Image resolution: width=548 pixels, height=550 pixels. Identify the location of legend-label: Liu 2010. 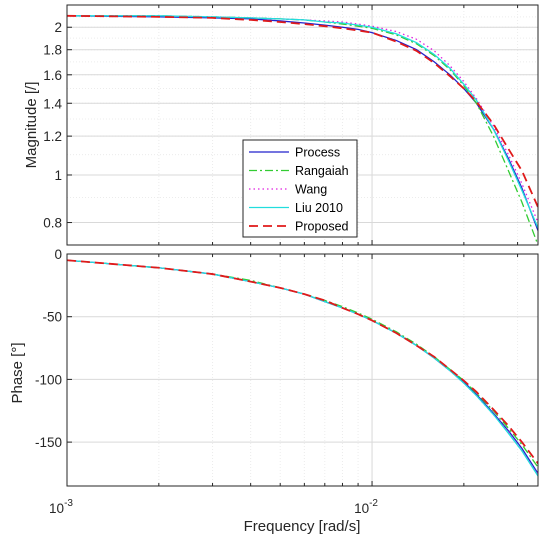
(319, 208).